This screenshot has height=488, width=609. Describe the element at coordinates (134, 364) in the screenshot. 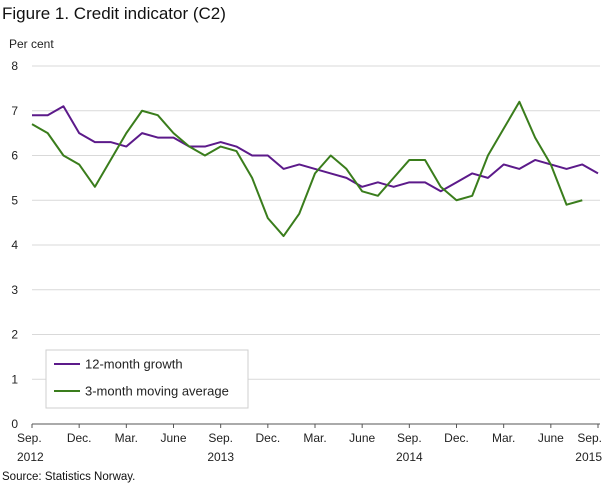

I see `legend-label: 12-month growth` at that location.